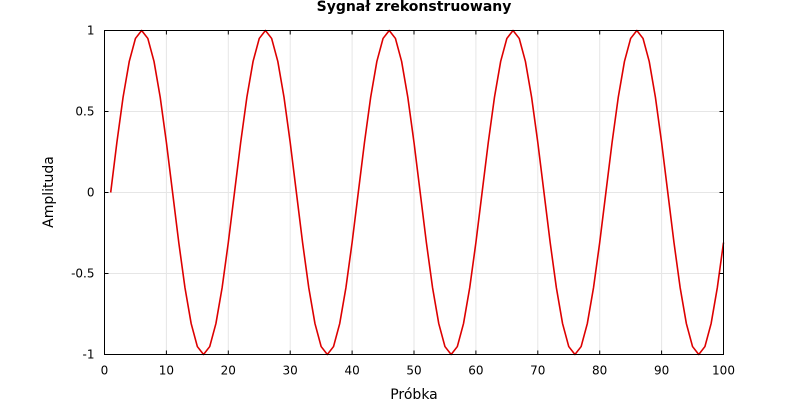 This screenshot has width=800, height=400. What do you see at coordinates (351, 371) in the screenshot?
I see `x-tick-label: 40` at bounding box center [351, 371].